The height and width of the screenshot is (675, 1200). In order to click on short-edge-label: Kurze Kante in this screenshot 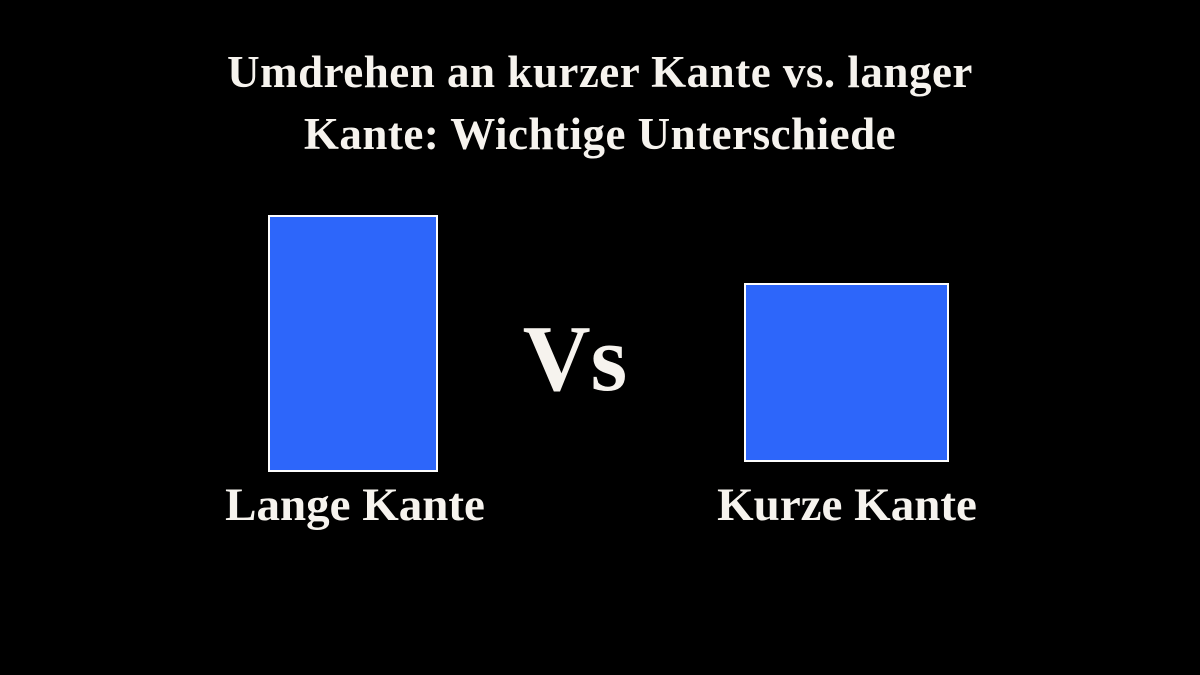, I will do `click(847, 505)`.